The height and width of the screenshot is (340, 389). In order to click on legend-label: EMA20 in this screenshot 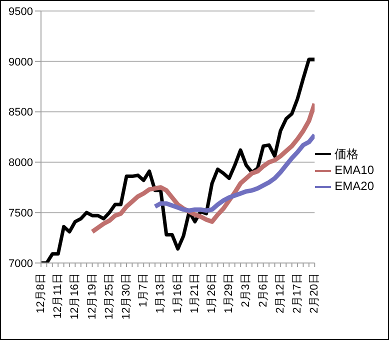, I will do `click(354, 185)`.